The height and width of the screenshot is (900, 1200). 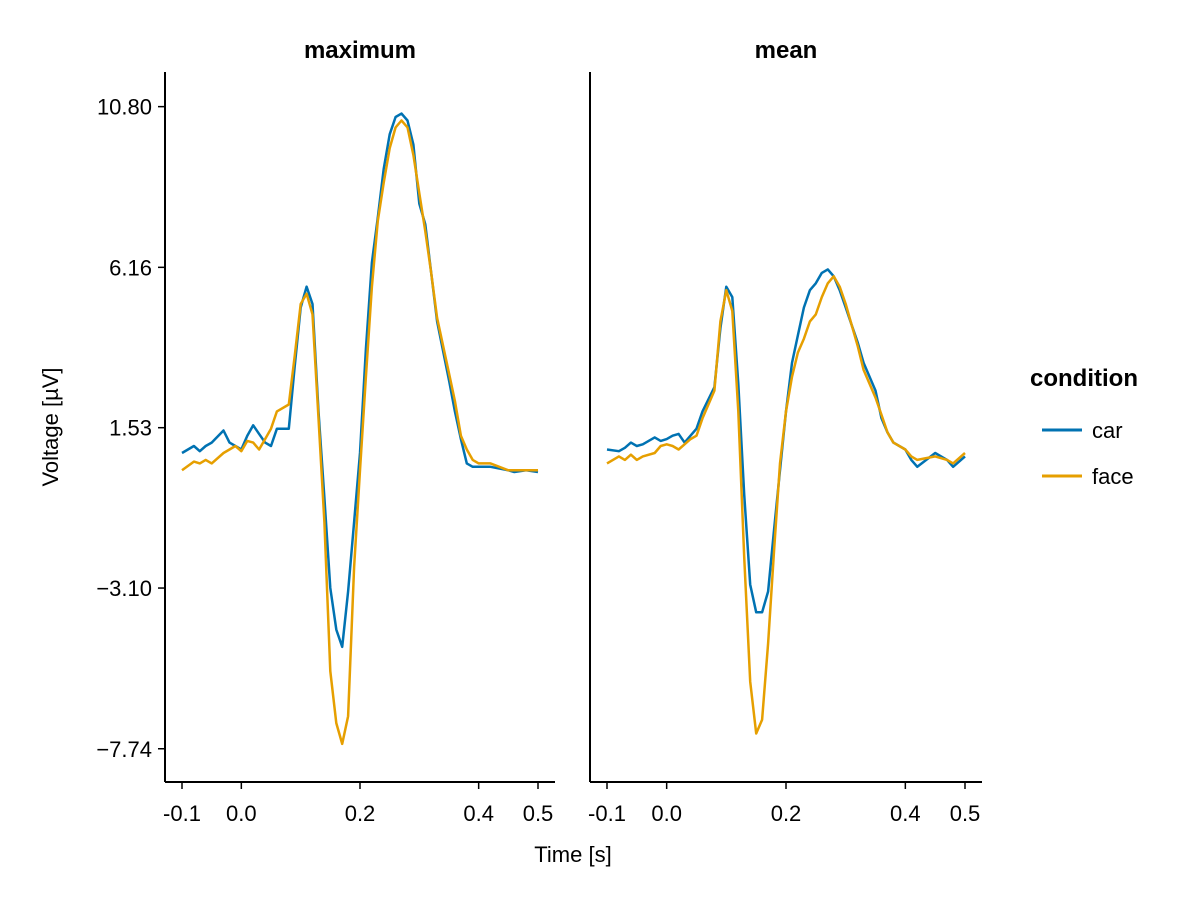 What do you see at coordinates (1107, 430) in the screenshot?
I see `legend-label-car: car` at bounding box center [1107, 430].